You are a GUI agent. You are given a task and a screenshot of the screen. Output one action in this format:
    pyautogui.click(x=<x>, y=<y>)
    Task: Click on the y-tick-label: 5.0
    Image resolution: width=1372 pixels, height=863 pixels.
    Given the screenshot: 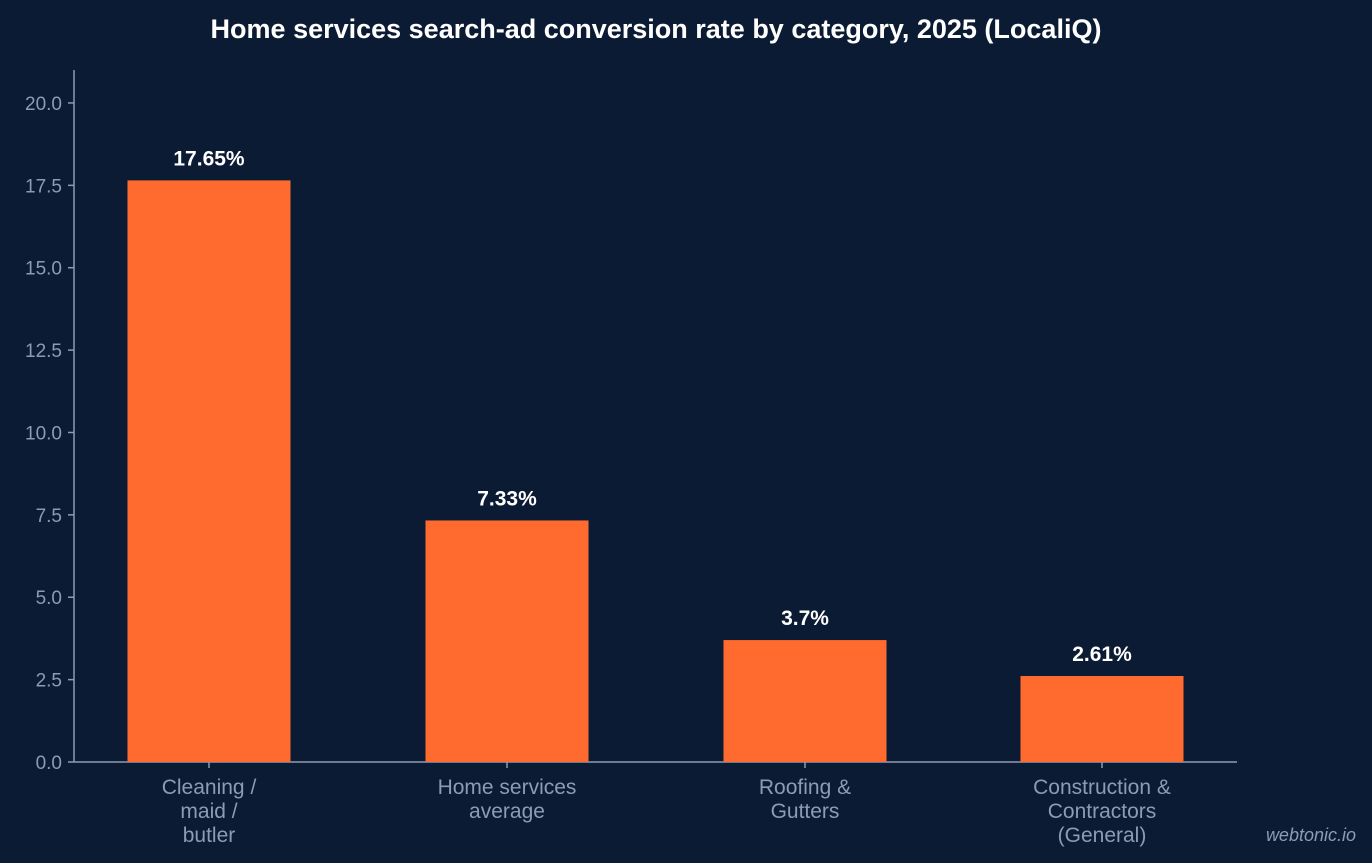 What is the action you would take?
    pyautogui.click(x=49, y=598)
    